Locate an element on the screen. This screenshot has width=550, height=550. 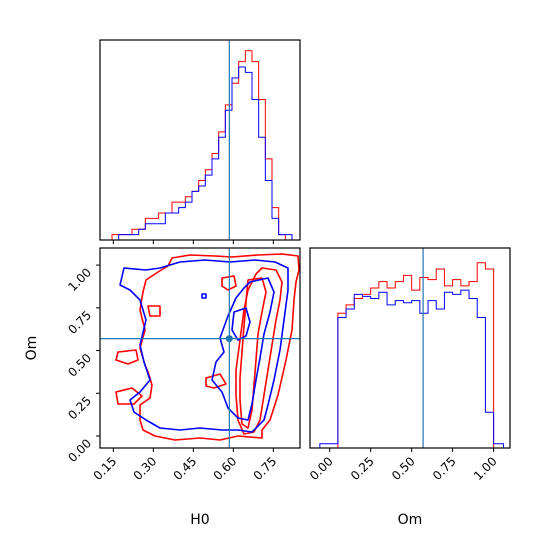
om-histogram-red-series is located at coordinates (411, 355).